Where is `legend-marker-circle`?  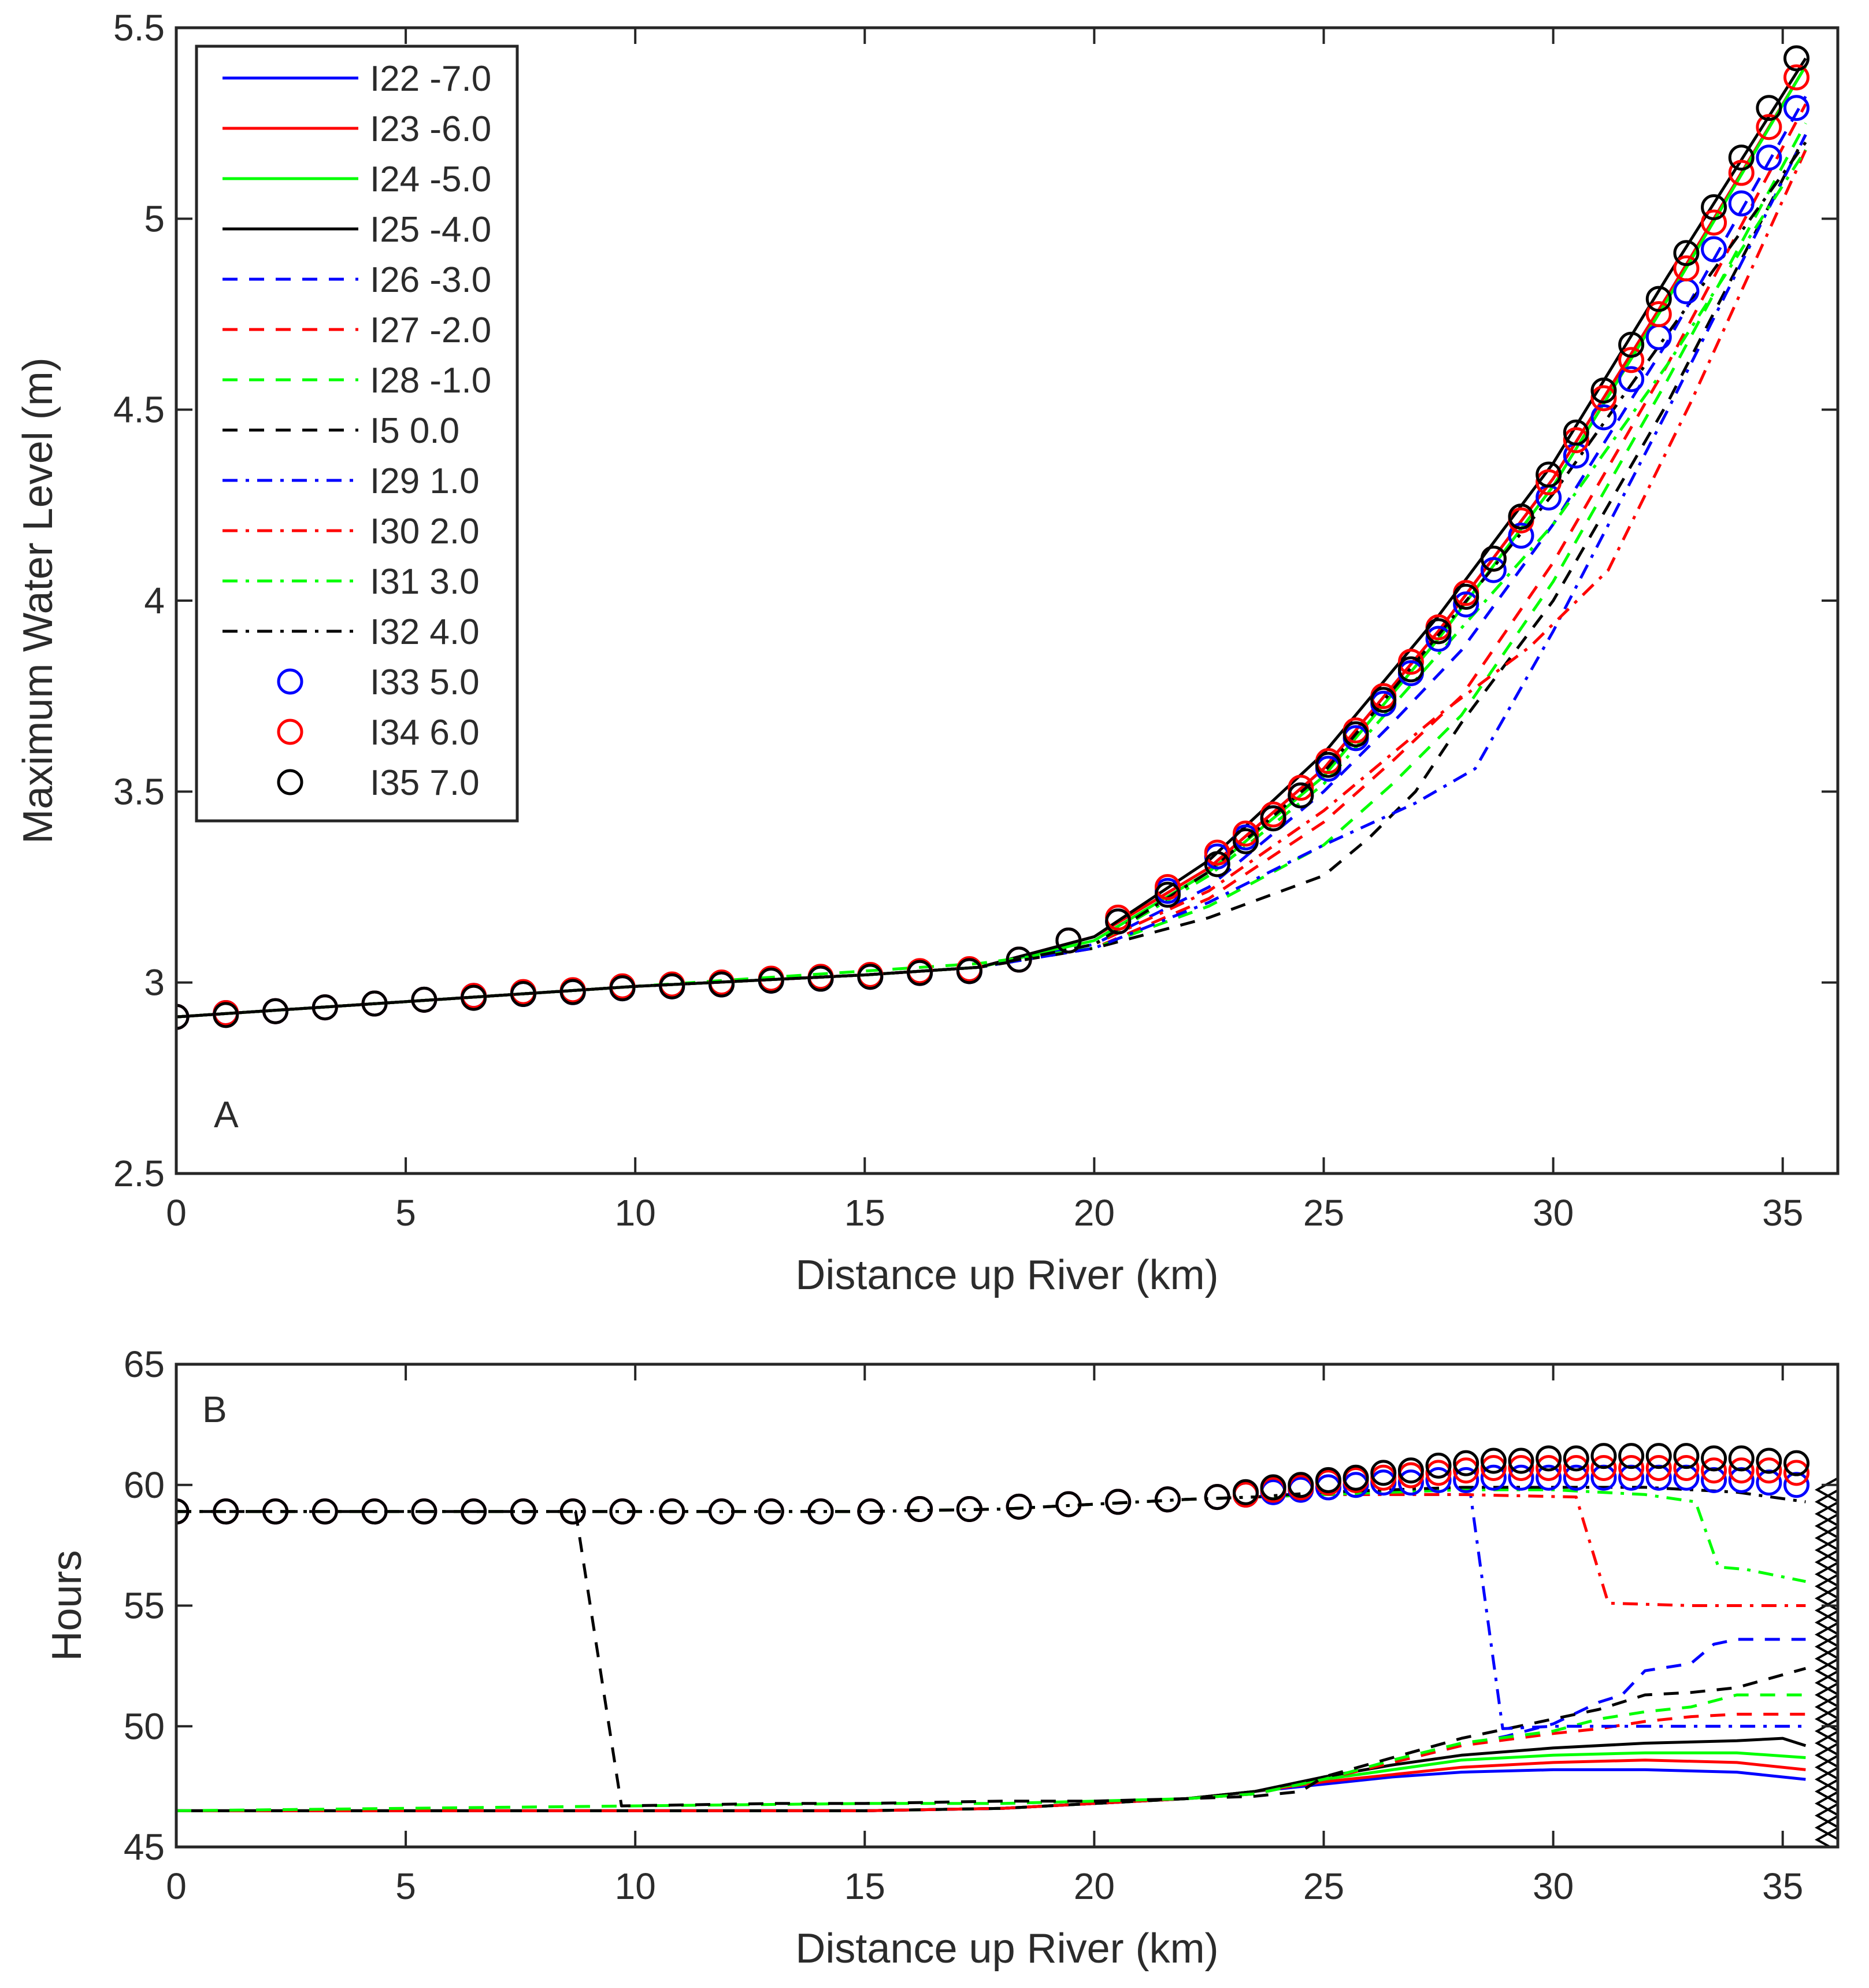
legend-marker-circle is located at coordinates (290, 682).